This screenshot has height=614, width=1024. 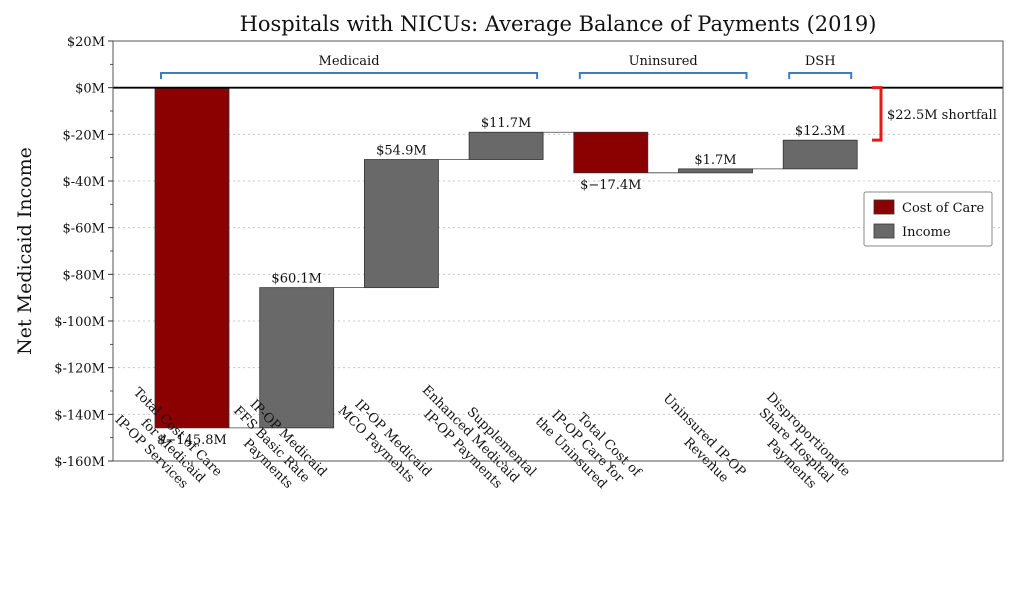 What do you see at coordinates (943, 208) in the screenshot?
I see `legend-label-1: Cost of Care` at bounding box center [943, 208].